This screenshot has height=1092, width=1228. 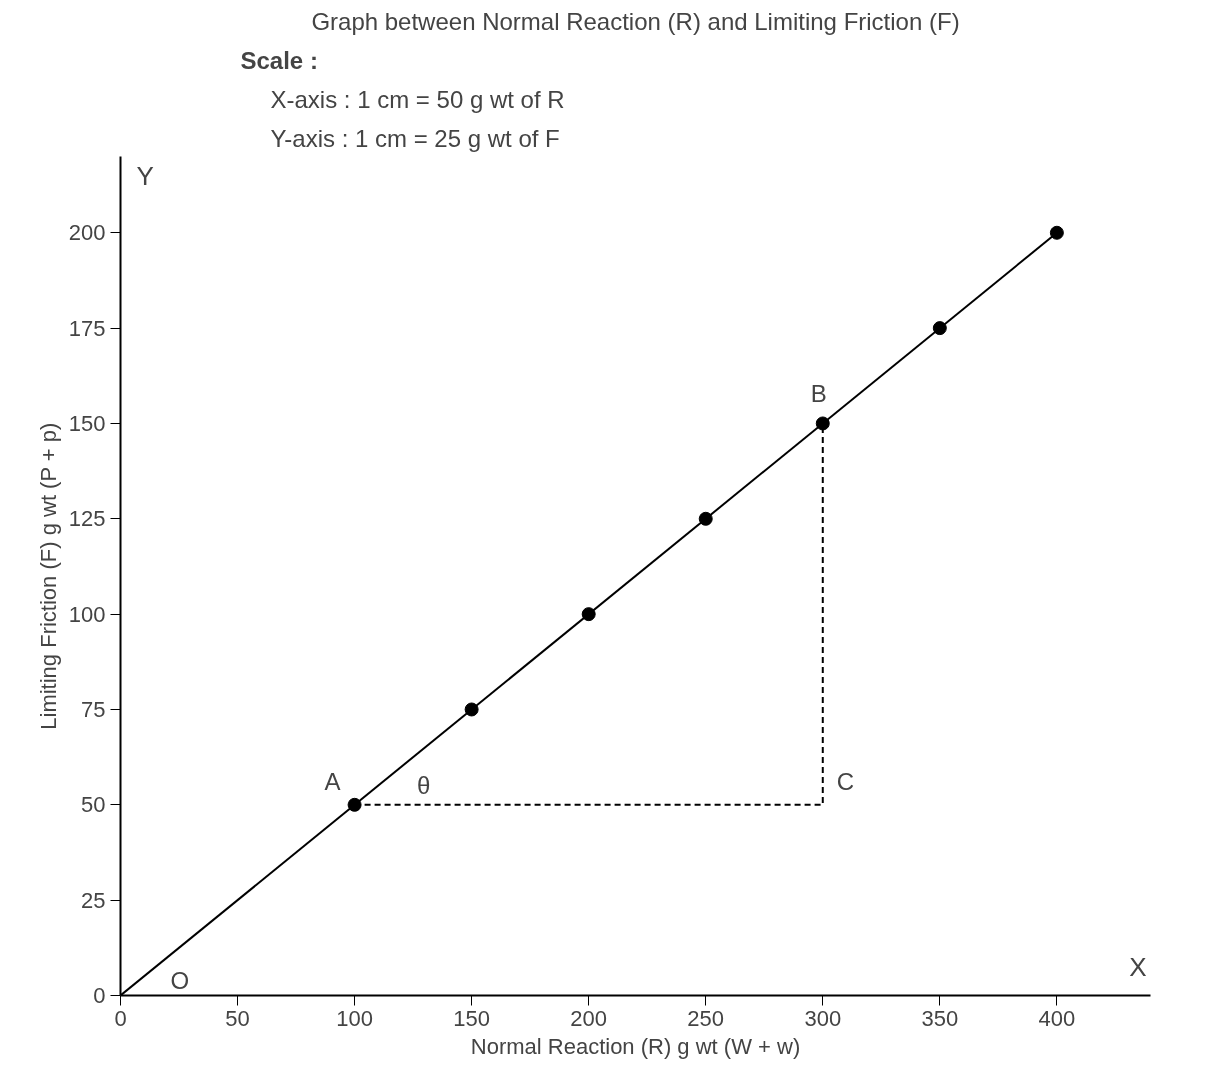 I want to click on x-tick-label: 0, so click(x=120, y=1018).